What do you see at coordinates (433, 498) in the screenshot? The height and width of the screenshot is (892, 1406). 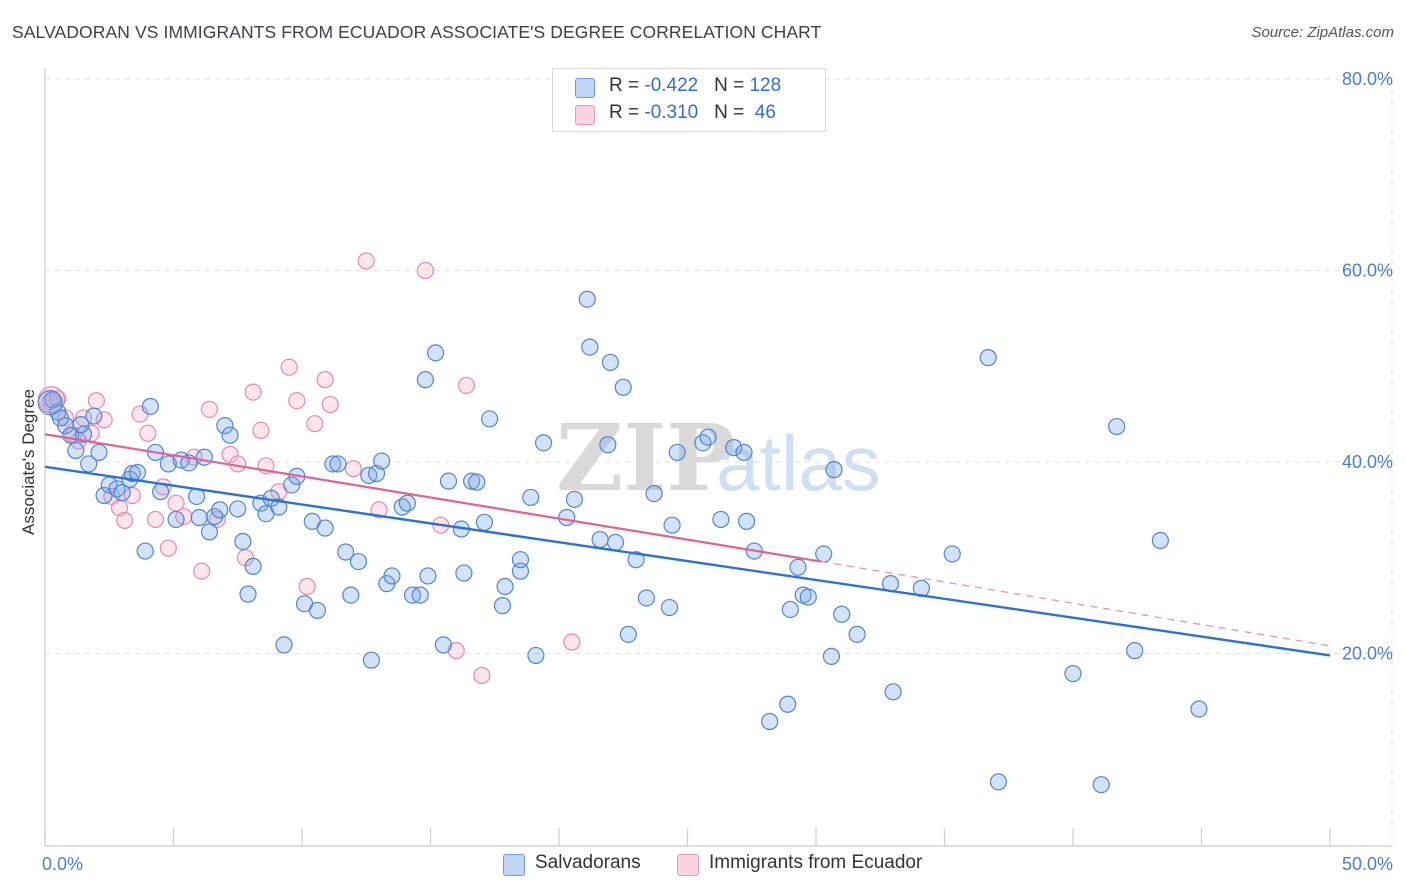 I see `ecuador-trend-line` at bounding box center [433, 498].